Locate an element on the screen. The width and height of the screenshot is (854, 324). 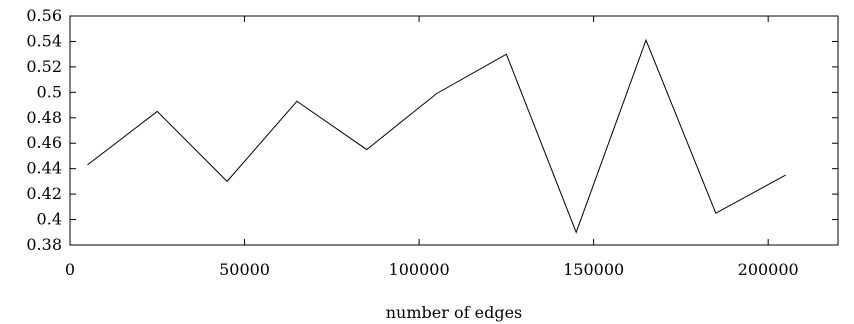
x-tick-label: 150000 is located at coordinates (593, 269).